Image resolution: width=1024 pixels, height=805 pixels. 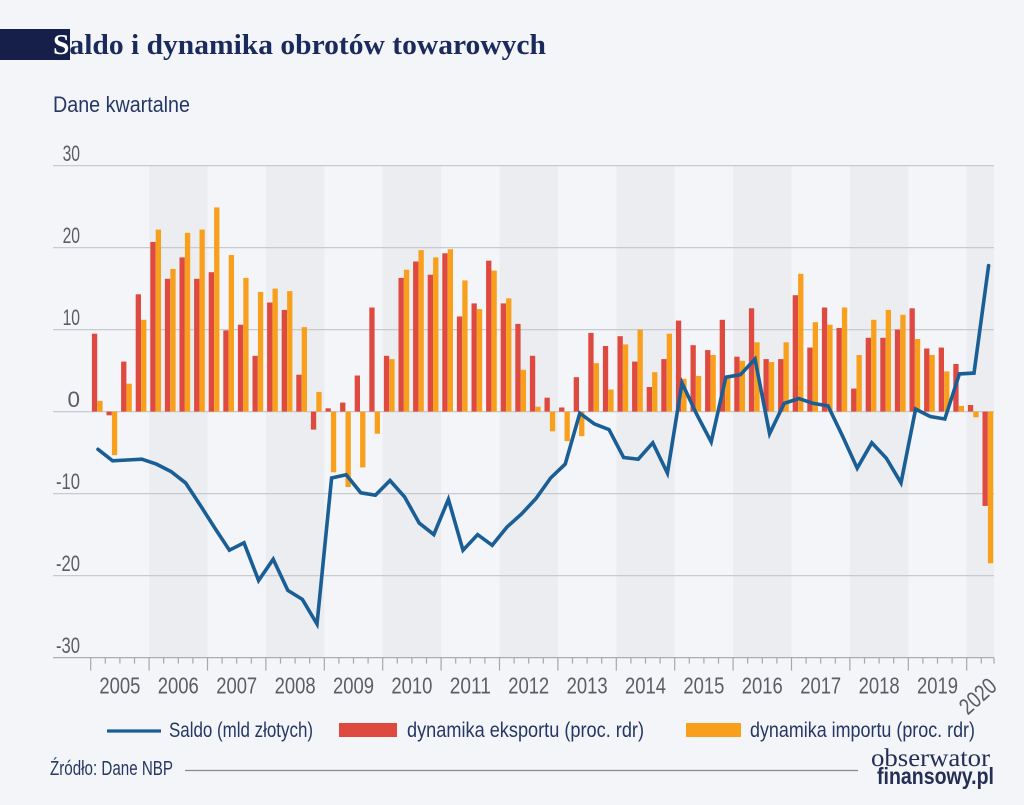 What do you see at coordinates (935, 776) in the screenshot?
I see `svg-text: finansowy.pl` at bounding box center [935, 776].